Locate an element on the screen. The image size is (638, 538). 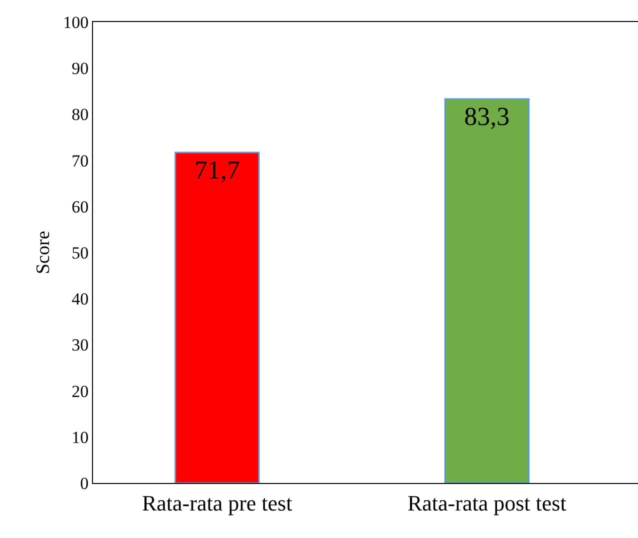
y-tick-label: 100 is located at coordinates (76, 22).